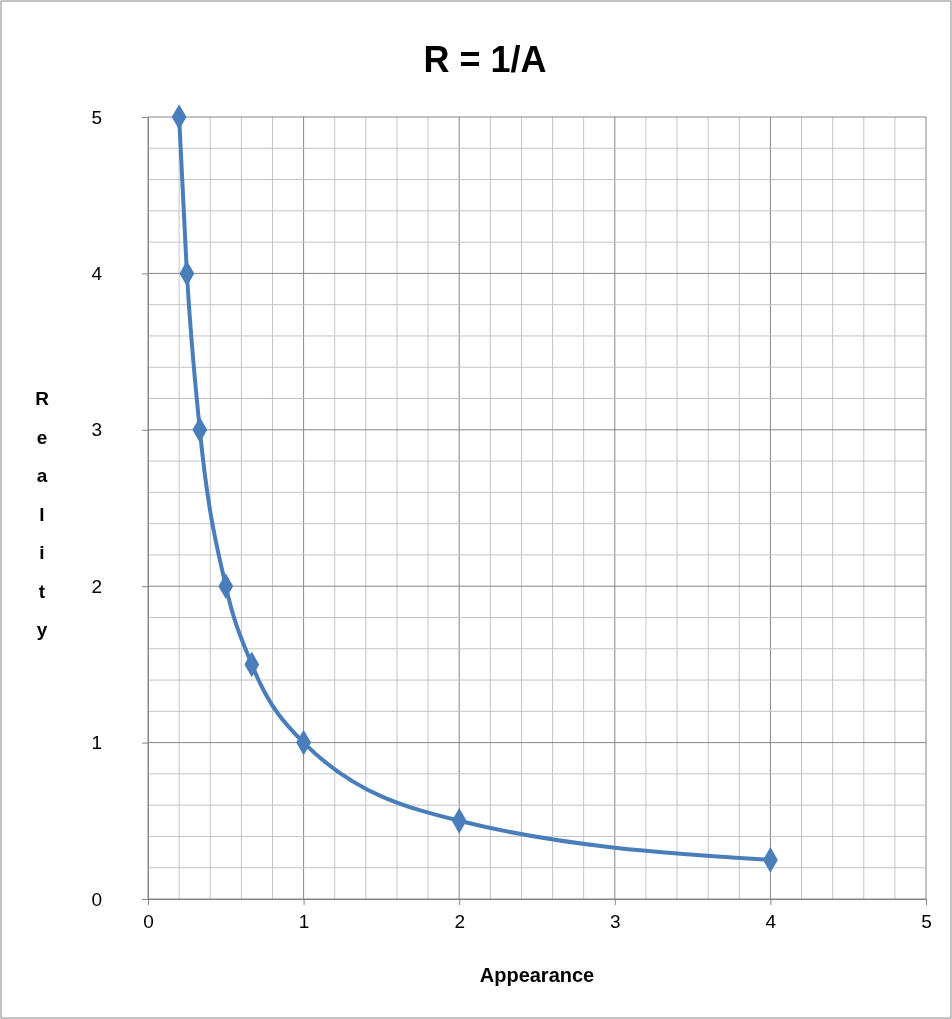  What do you see at coordinates (96, 117) in the screenshot?
I see `y-tick-label: 5` at bounding box center [96, 117].